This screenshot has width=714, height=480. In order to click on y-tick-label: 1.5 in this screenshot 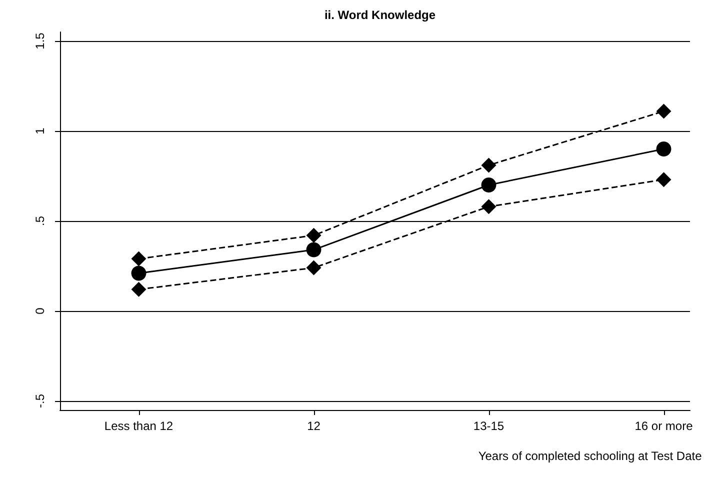, I will do `click(40, 41)`.